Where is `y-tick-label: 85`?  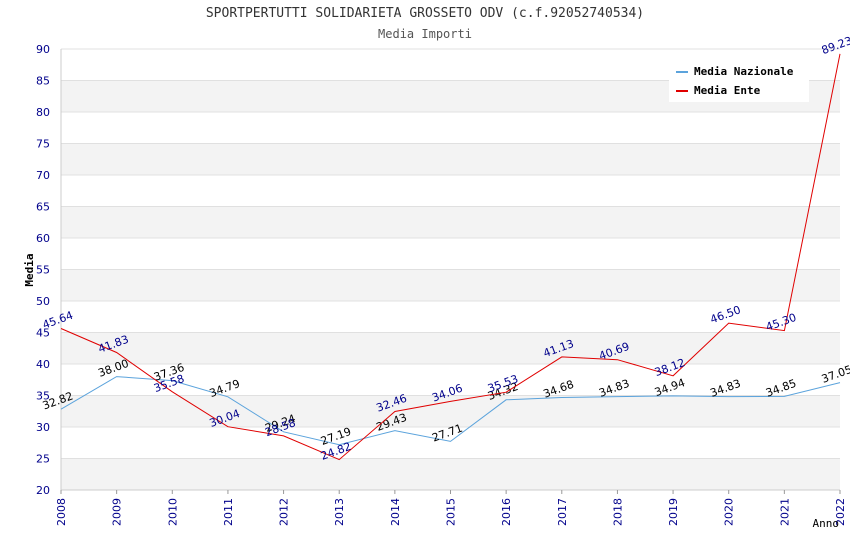 y-tick-label: 85 is located at coordinates (43, 81).